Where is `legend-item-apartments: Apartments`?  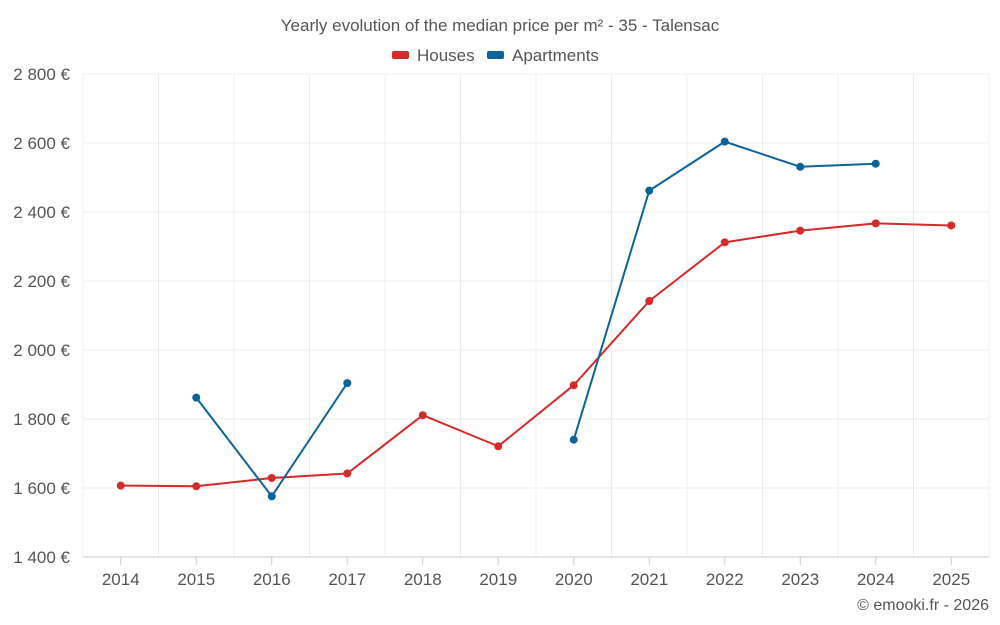
legend-item-apartments: Apartments is located at coordinates (543, 55).